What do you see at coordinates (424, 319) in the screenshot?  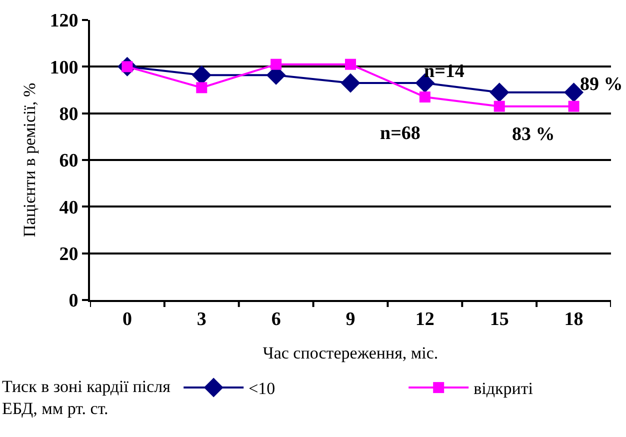 I see `x-tick-label: 12` at bounding box center [424, 319].